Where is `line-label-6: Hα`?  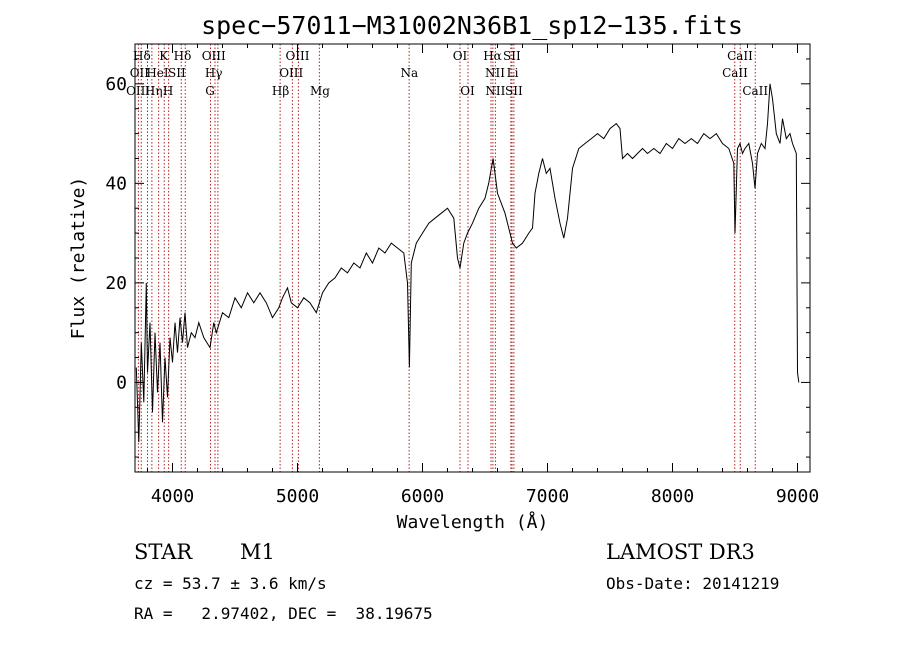 line-label-6: Hα is located at coordinates (492, 56).